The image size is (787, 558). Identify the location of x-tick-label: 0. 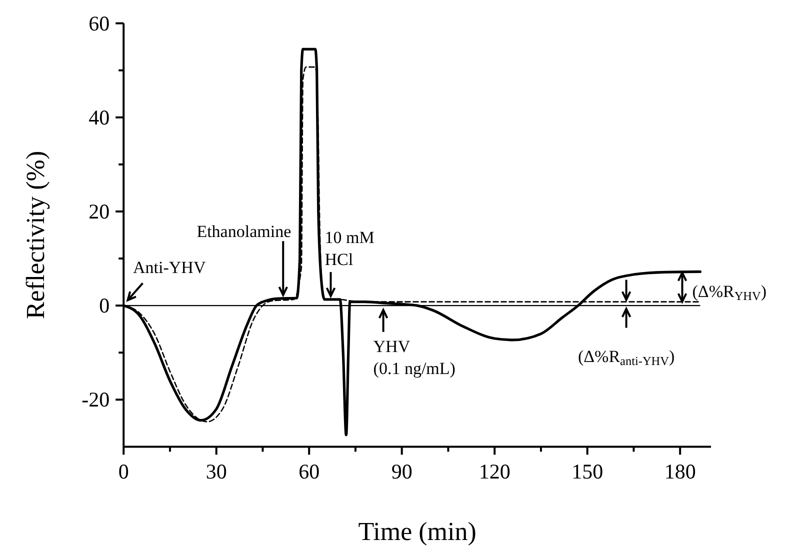
(123, 472).